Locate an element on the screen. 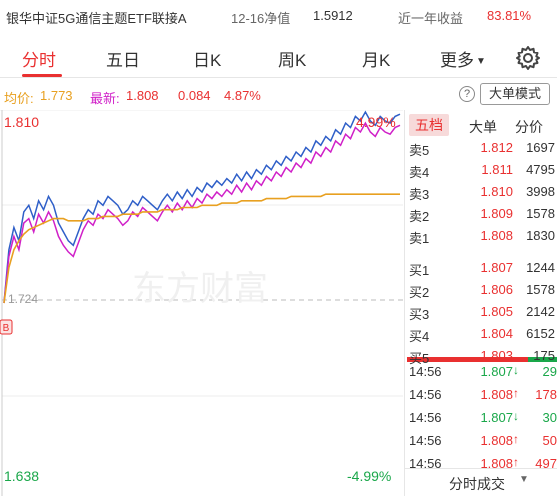 The image size is (557, 496). tab-more: 更多 ▼ is located at coordinates (463, 58).